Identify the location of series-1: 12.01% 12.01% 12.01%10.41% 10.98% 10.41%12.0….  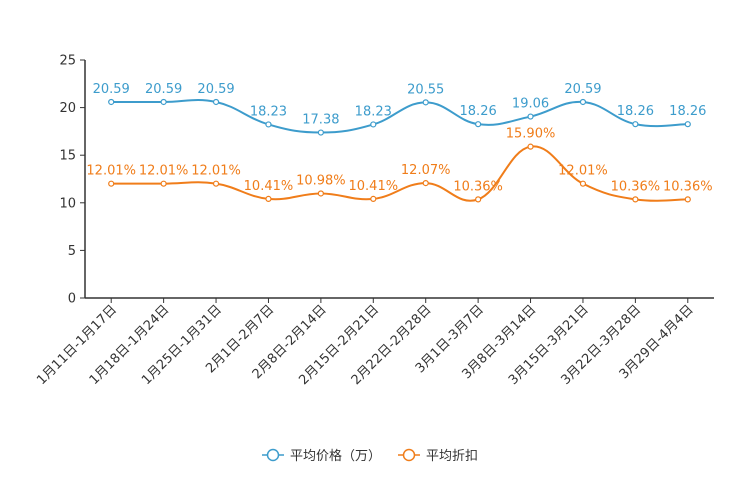
(399, 165).